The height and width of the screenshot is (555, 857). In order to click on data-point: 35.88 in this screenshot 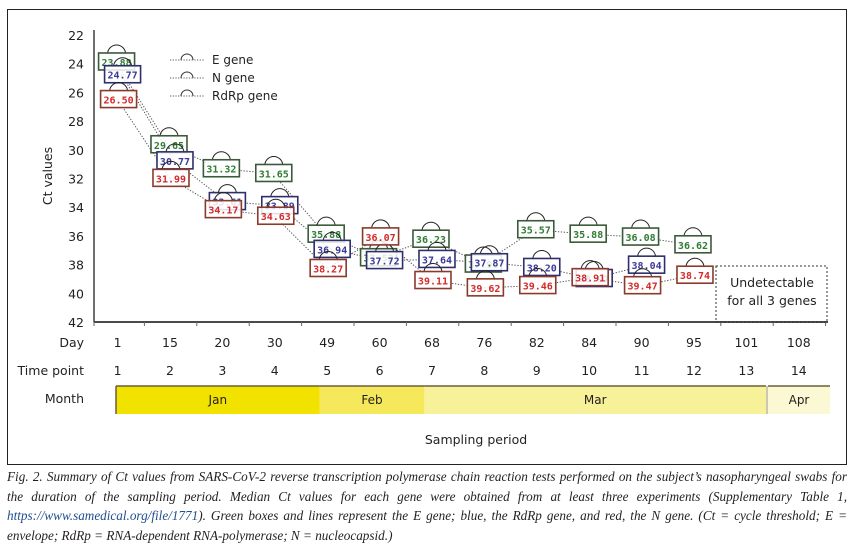, I will do `click(588, 229)`.